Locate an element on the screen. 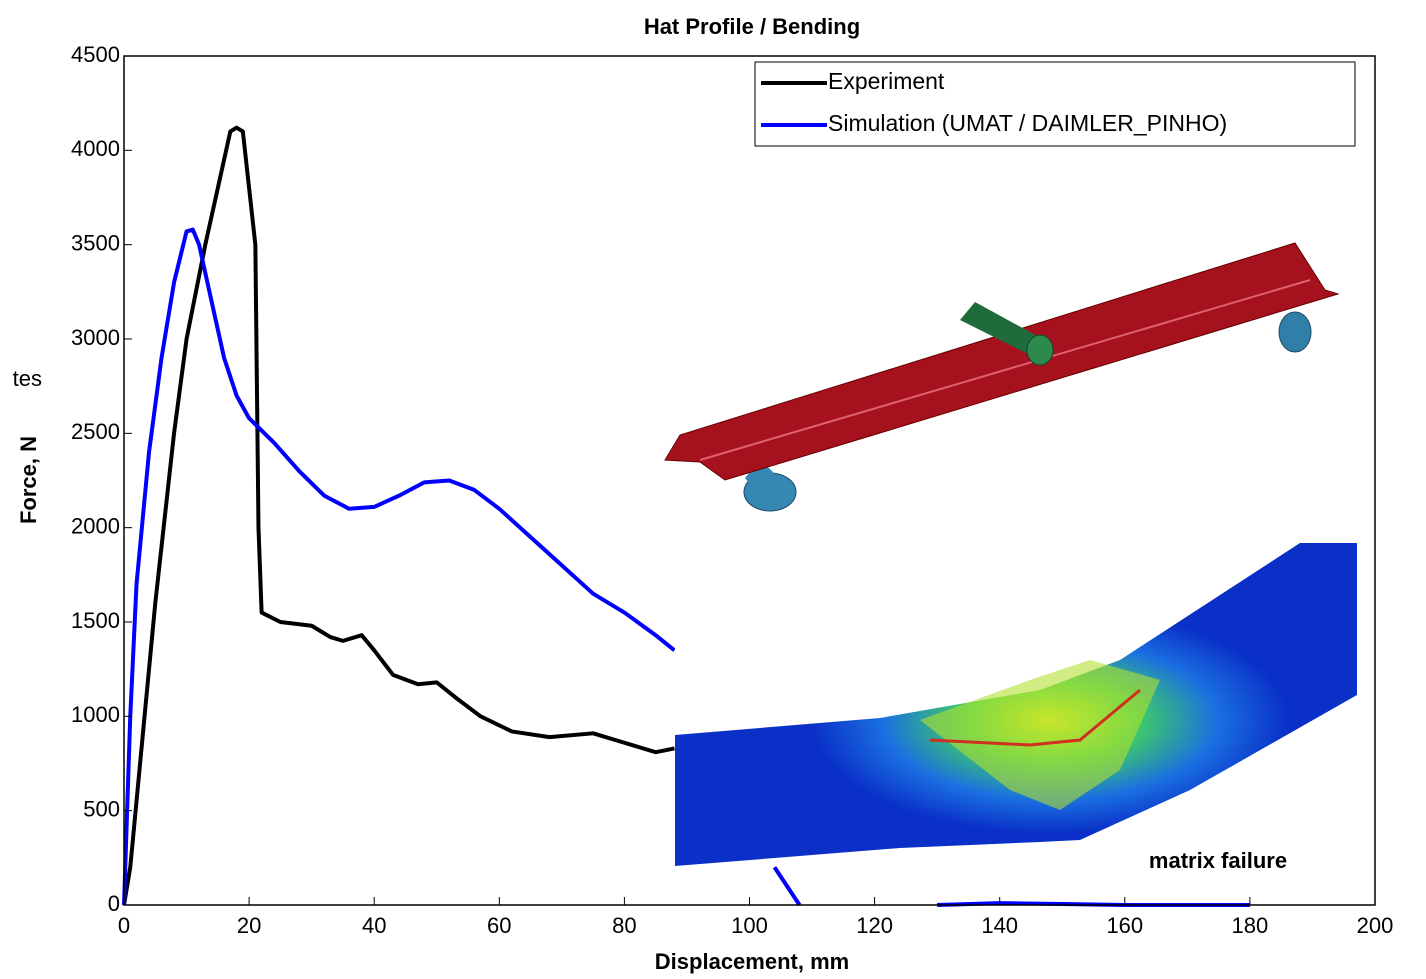 The image size is (1426, 979). legend-label: Simulation (UMAT / DAIMLER_PINHO) is located at coordinates (1027, 123).